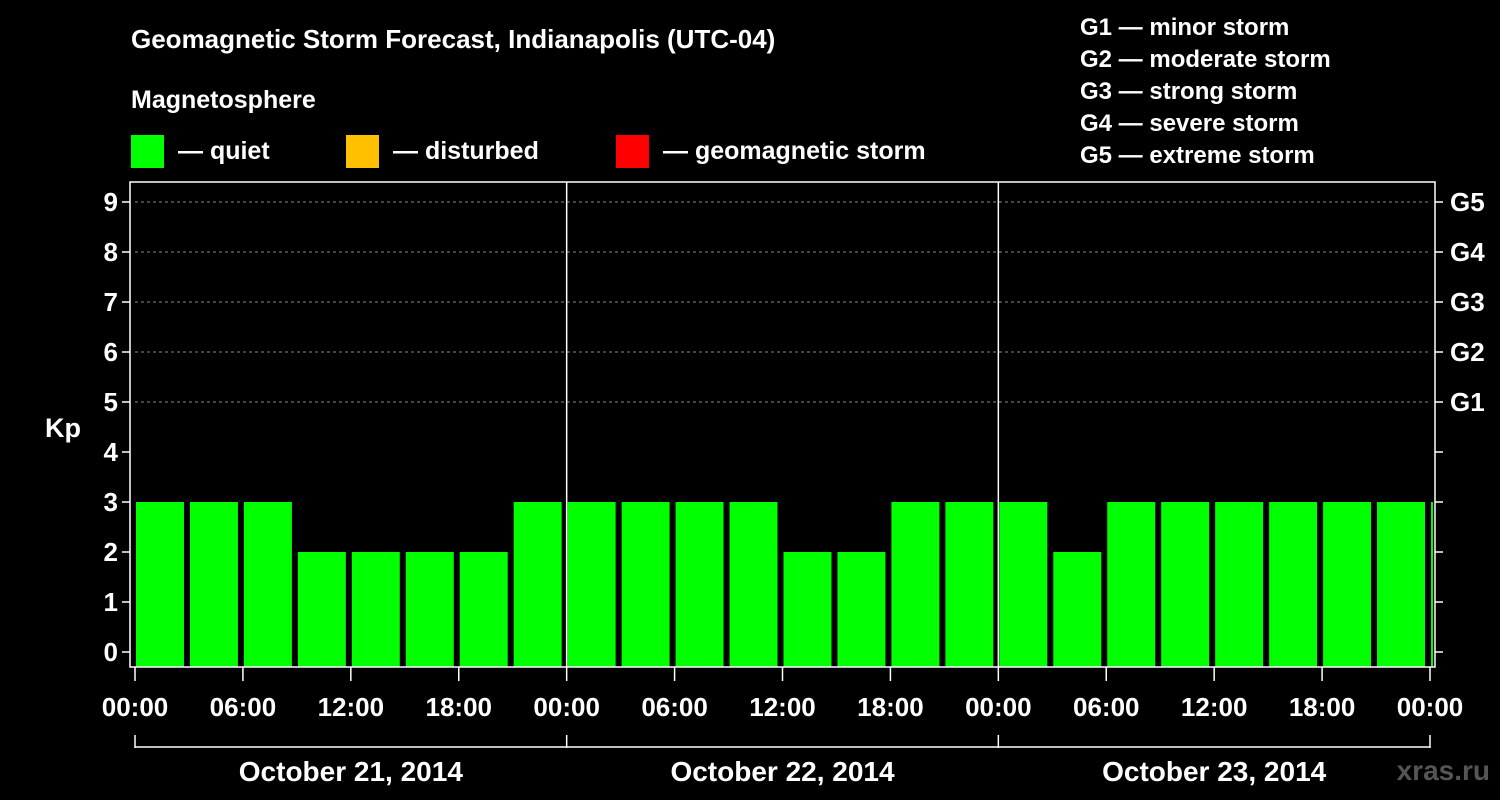 This screenshot has height=800, width=1500. I want to click on day-label: October 23, 2014, so click(1214, 771).